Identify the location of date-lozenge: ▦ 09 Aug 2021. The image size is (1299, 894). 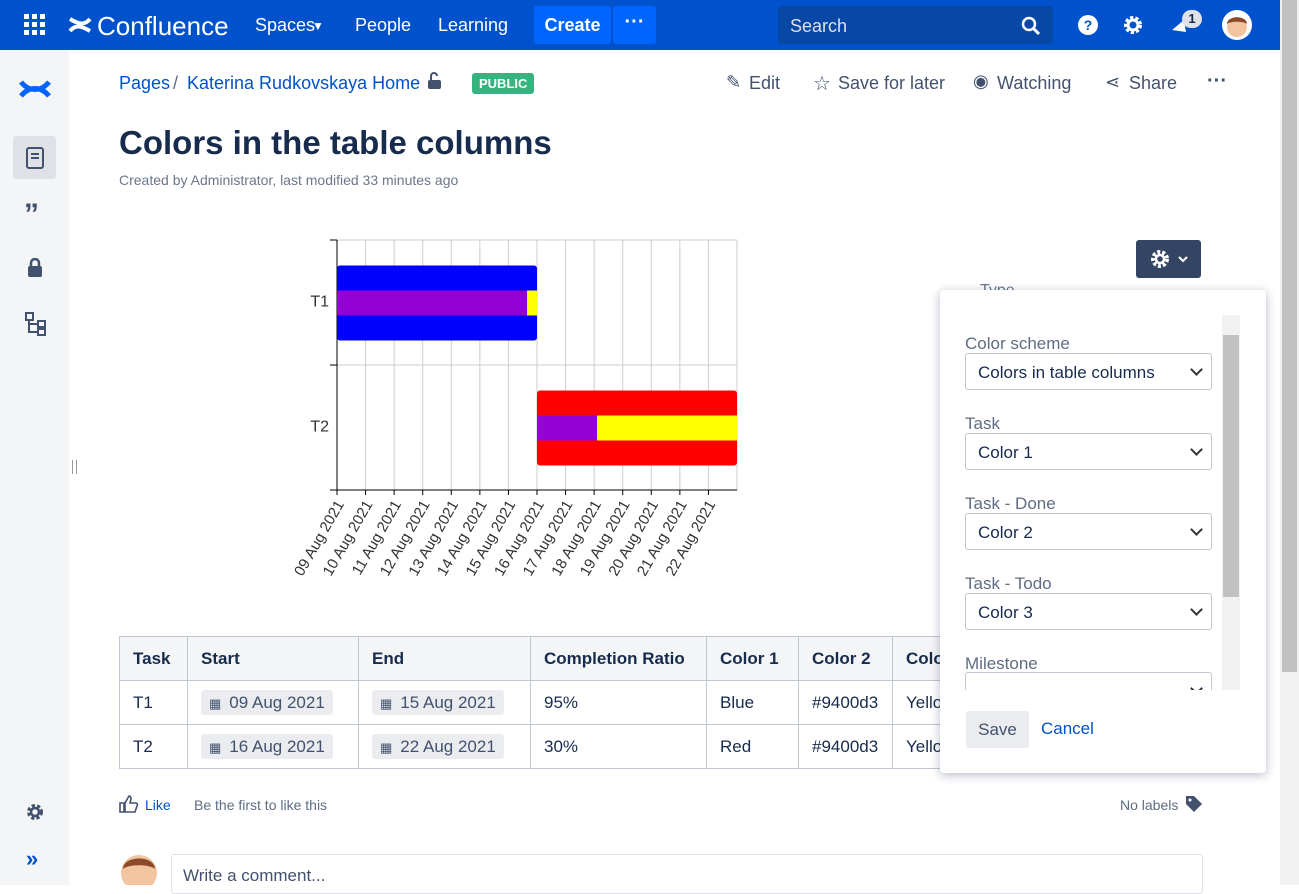
(267, 702).